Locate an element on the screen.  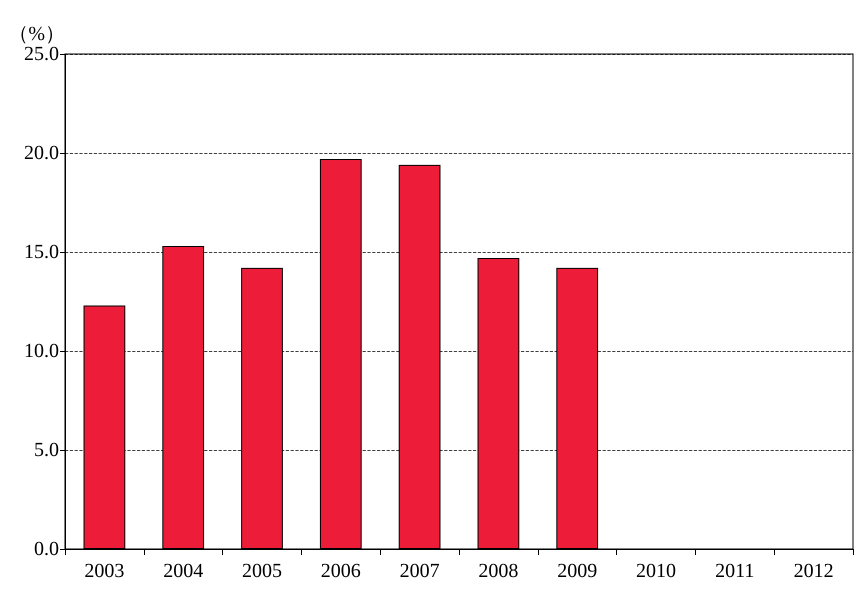
y-tick-label: 5.0 is located at coordinates (46, 450).